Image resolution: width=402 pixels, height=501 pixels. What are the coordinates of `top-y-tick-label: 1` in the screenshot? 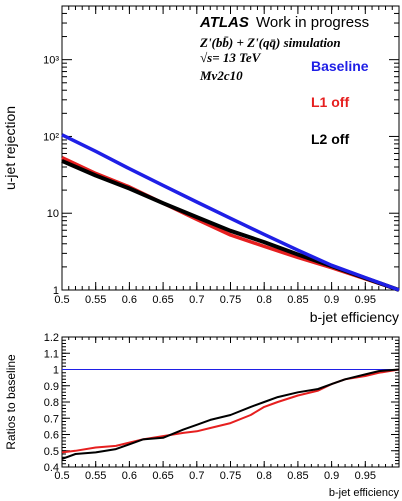 It's located at (56, 291).